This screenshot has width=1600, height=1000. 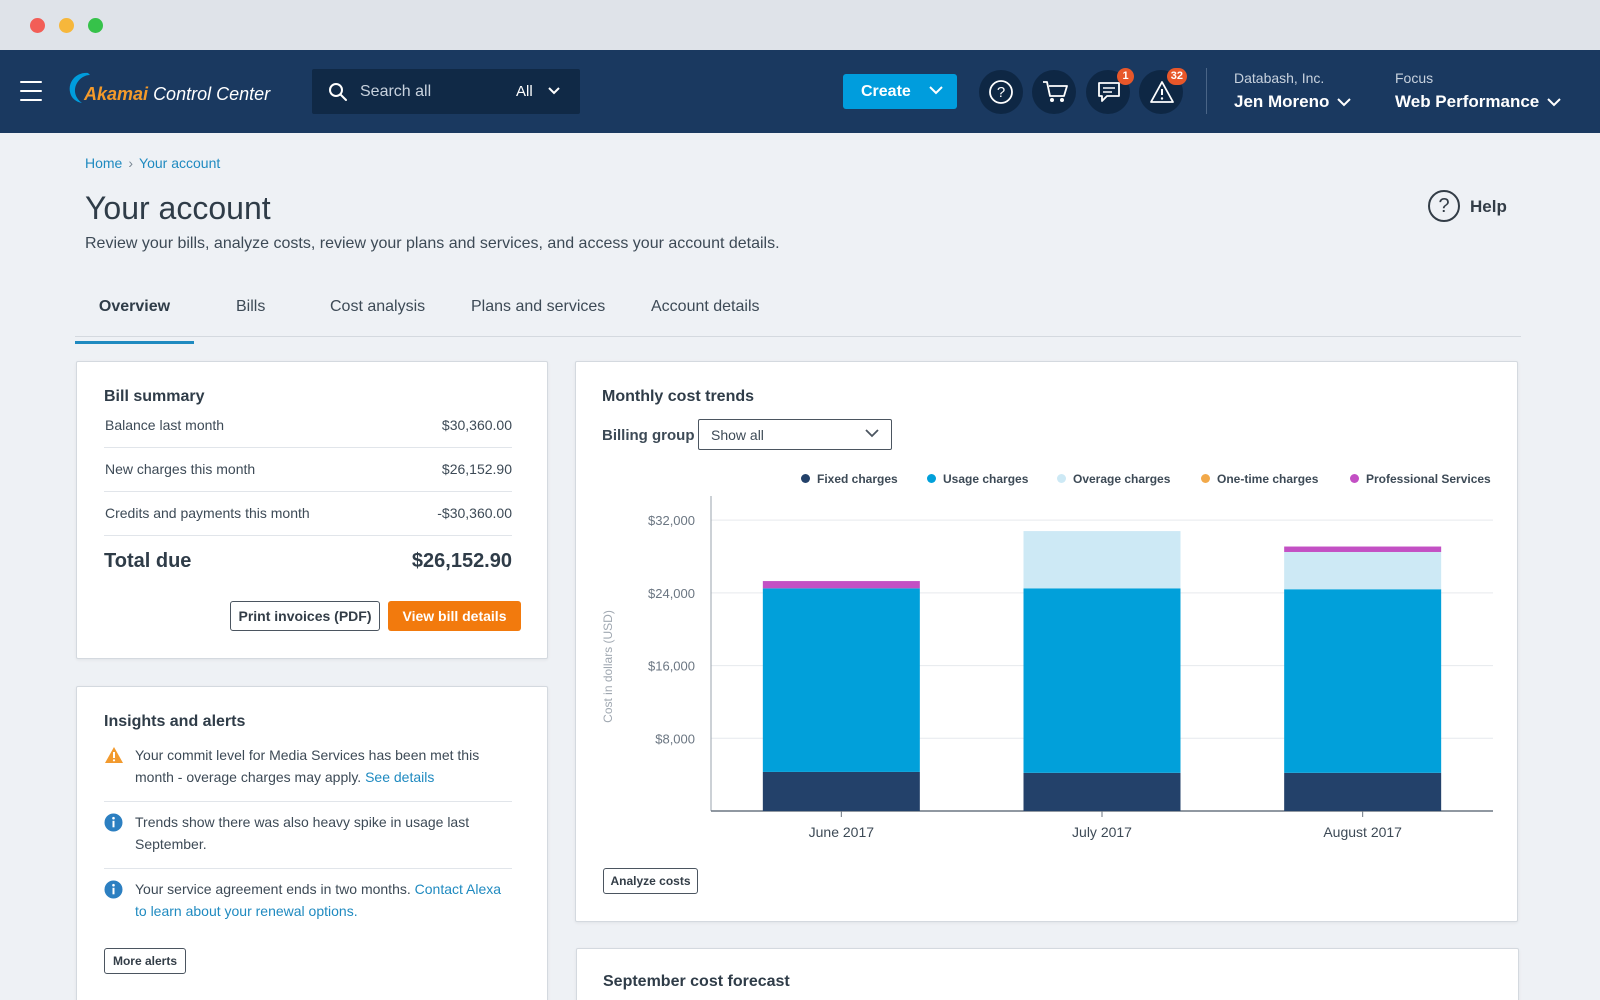 What do you see at coordinates (1414, 78) in the screenshot?
I see `focus-label: Focus` at bounding box center [1414, 78].